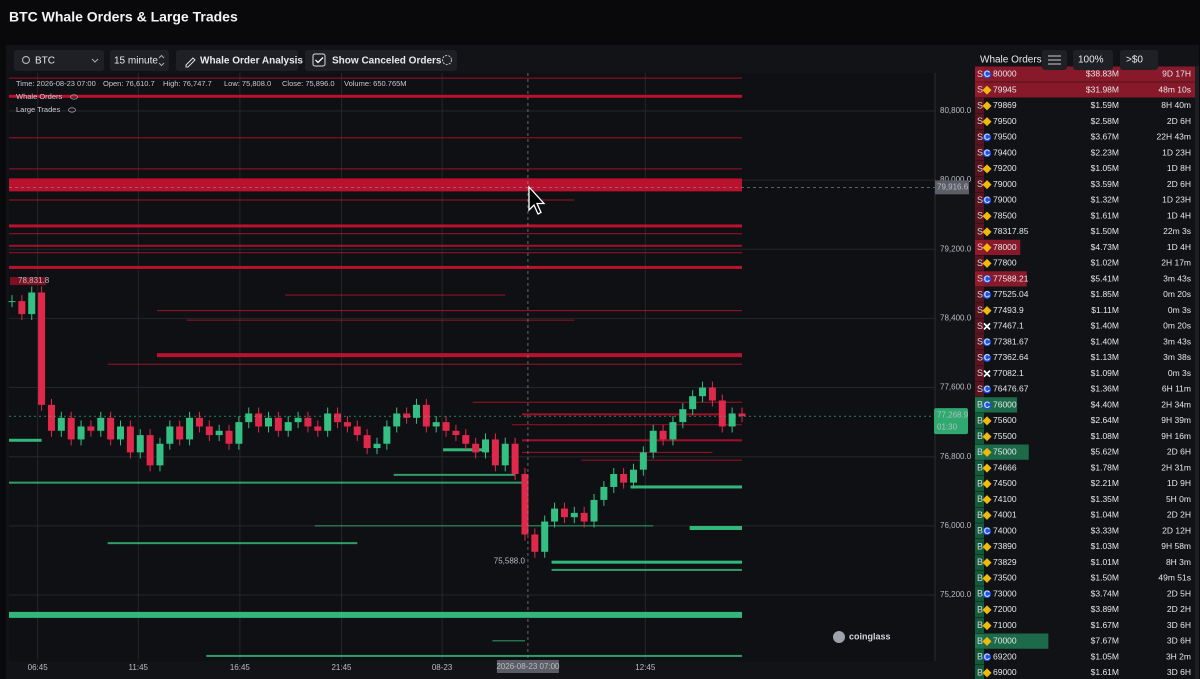 The width and height of the screenshot is (1200, 679). Describe the element at coordinates (1083, 405) in the screenshot. I see `order-row: B C 76000 $4.40M 2H 34m` at that location.